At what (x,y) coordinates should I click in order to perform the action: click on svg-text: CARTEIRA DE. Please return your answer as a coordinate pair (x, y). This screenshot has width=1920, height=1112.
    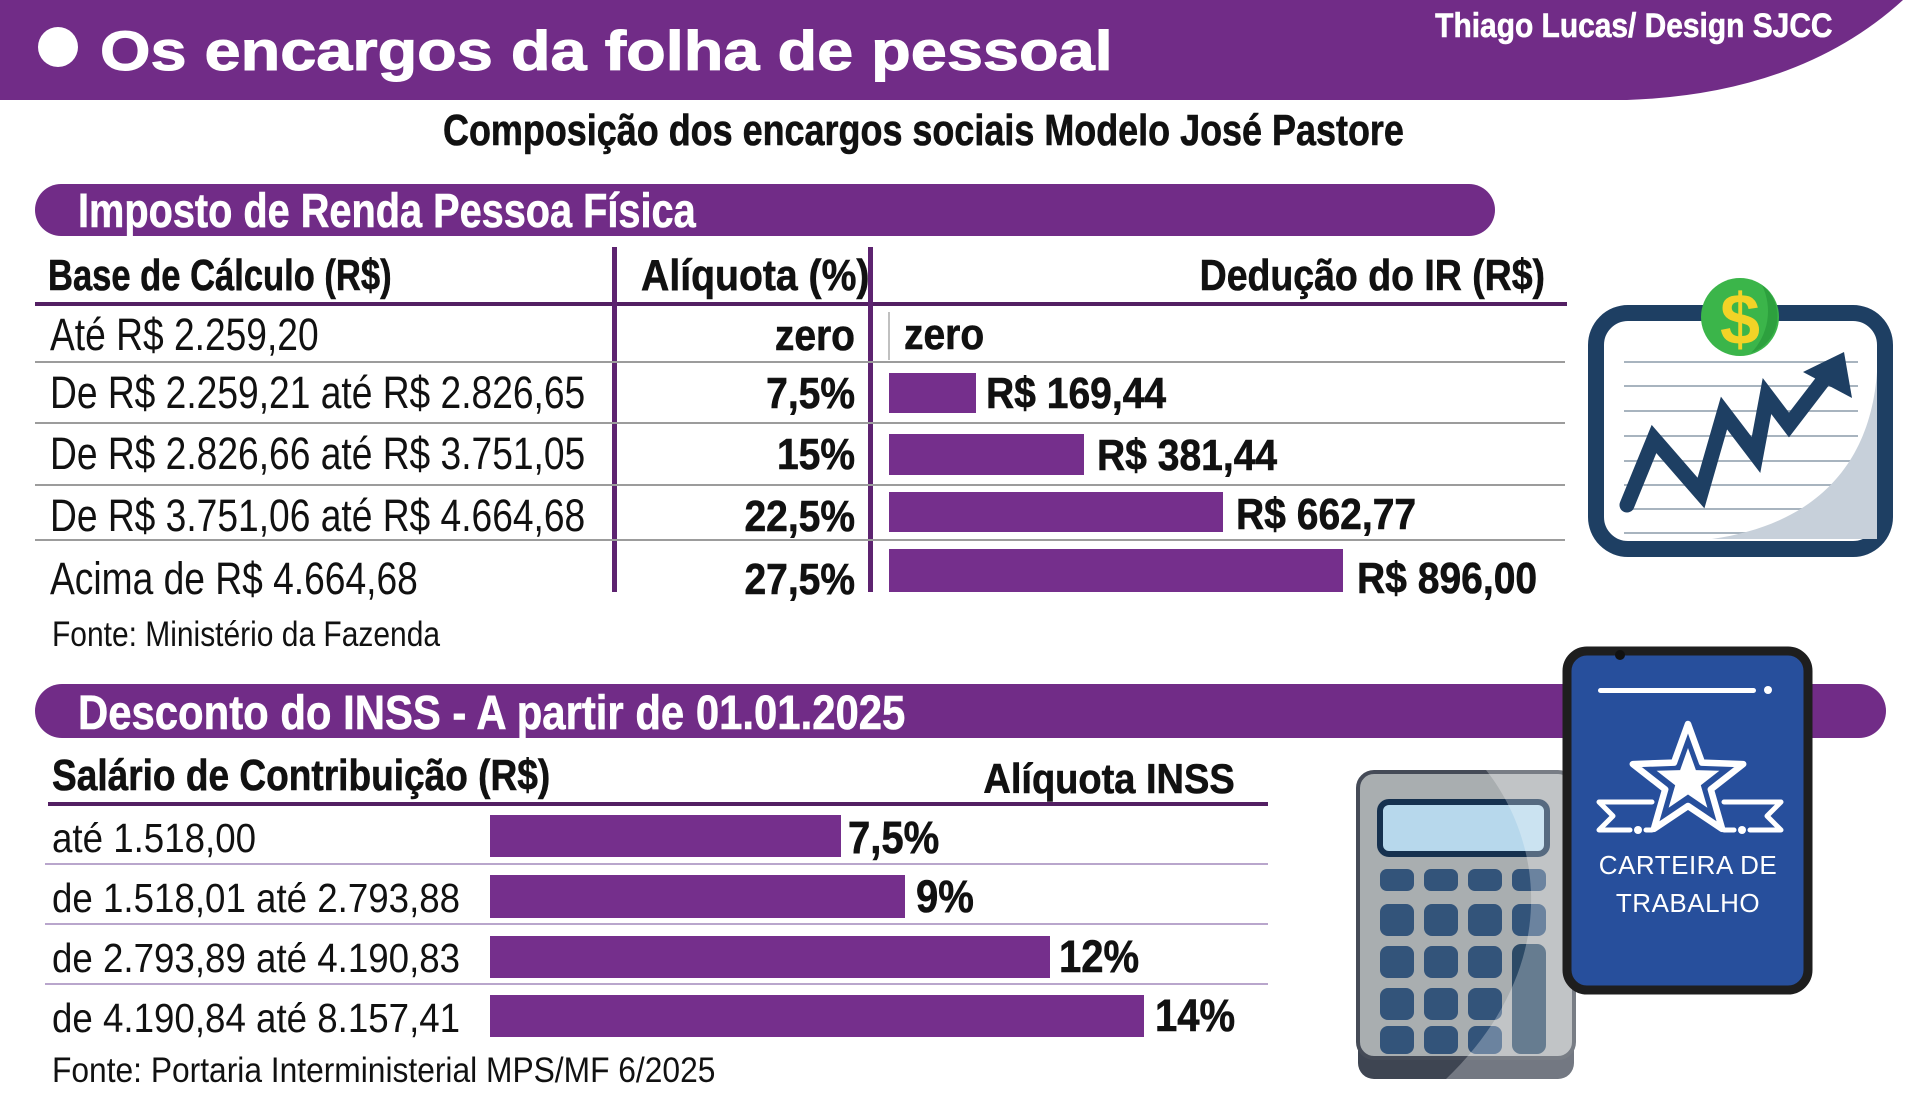
    Looking at the image, I should click on (1688, 865).